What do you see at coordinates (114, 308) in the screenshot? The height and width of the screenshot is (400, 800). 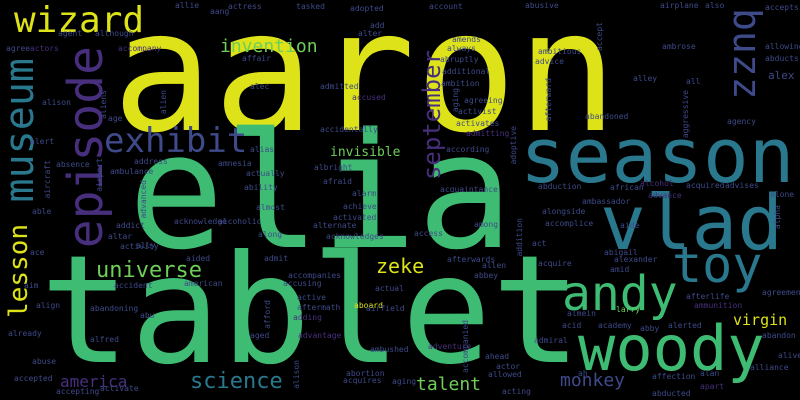 I see `word-abandoning: abandoning` at bounding box center [114, 308].